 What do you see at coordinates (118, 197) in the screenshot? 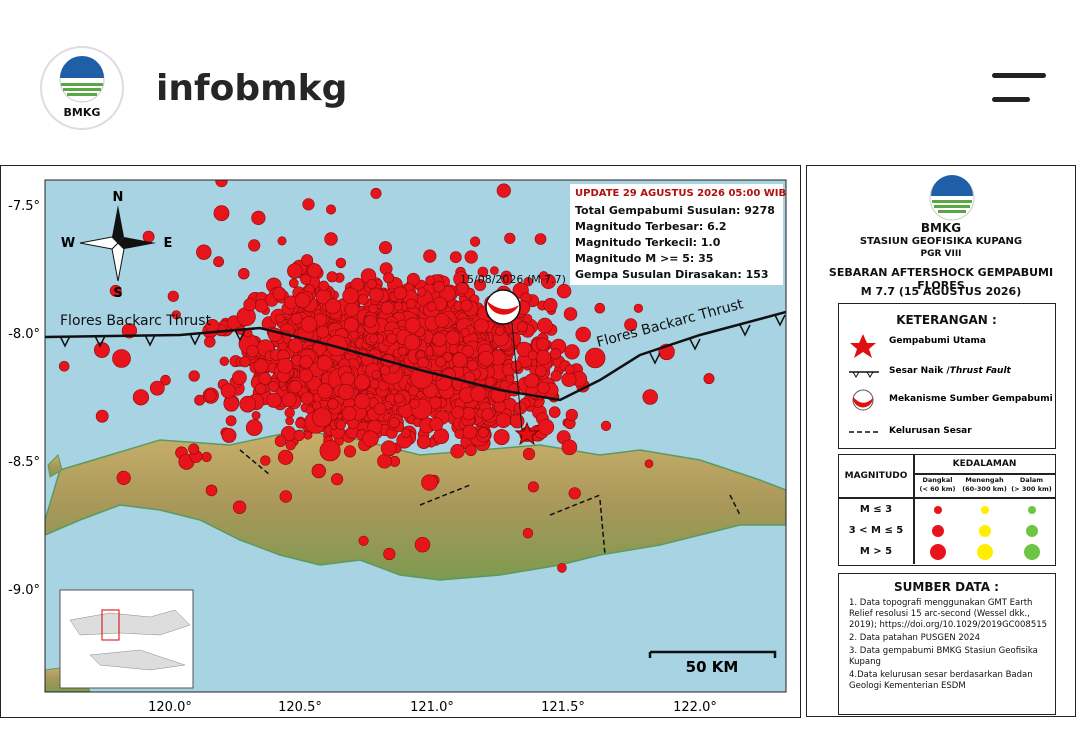
I see `compass-n: N` at bounding box center [118, 197].